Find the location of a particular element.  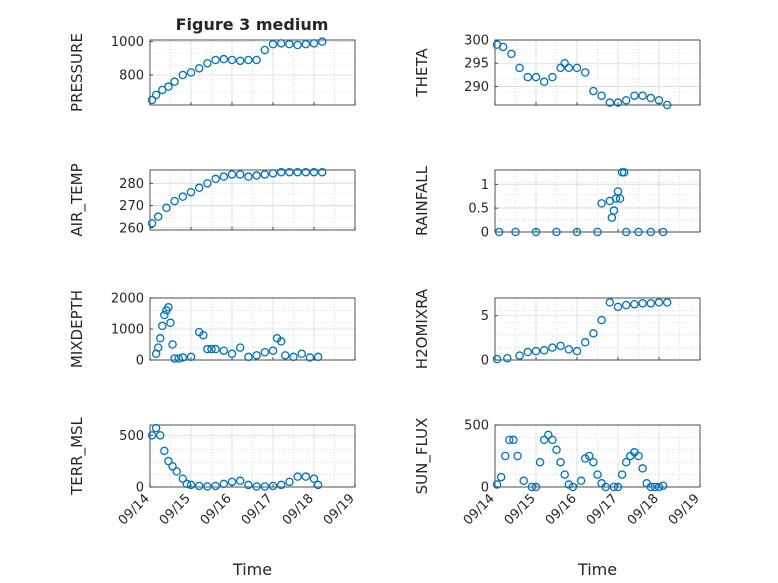

y-tick-label: 5 is located at coordinates (485, 316).